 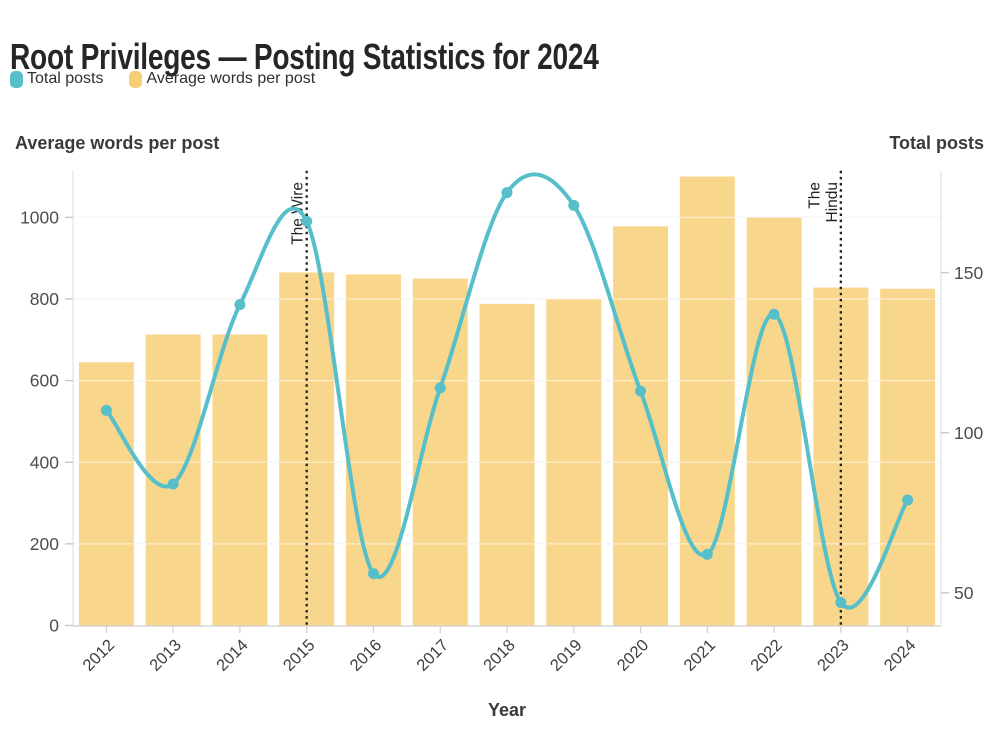 What do you see at coordinates (774, 314) in the screenshot?
I see `point-2022` at bounding box center [774, 314].